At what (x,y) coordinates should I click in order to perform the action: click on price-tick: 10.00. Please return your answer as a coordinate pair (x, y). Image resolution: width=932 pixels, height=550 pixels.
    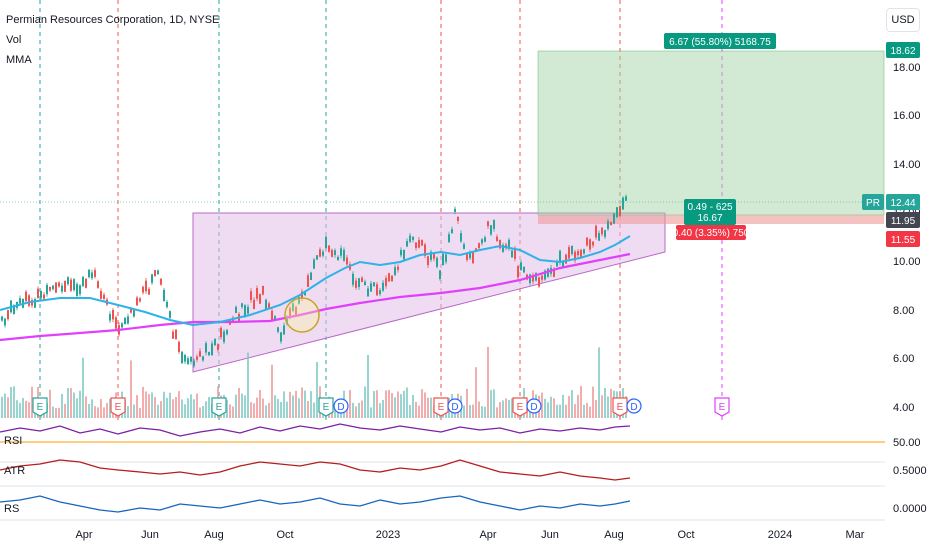
    Looking at the image, I should click on (907, 262).